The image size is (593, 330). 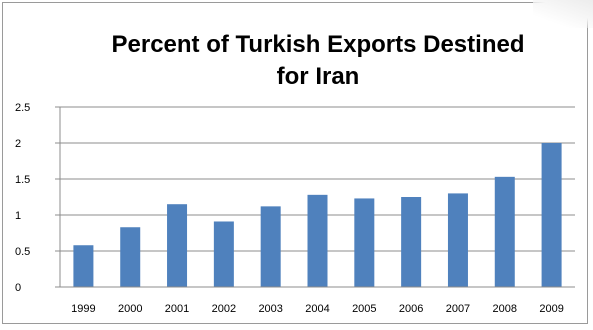 I want to click on x-tick-label: 2008, so click(x=505, y=309).